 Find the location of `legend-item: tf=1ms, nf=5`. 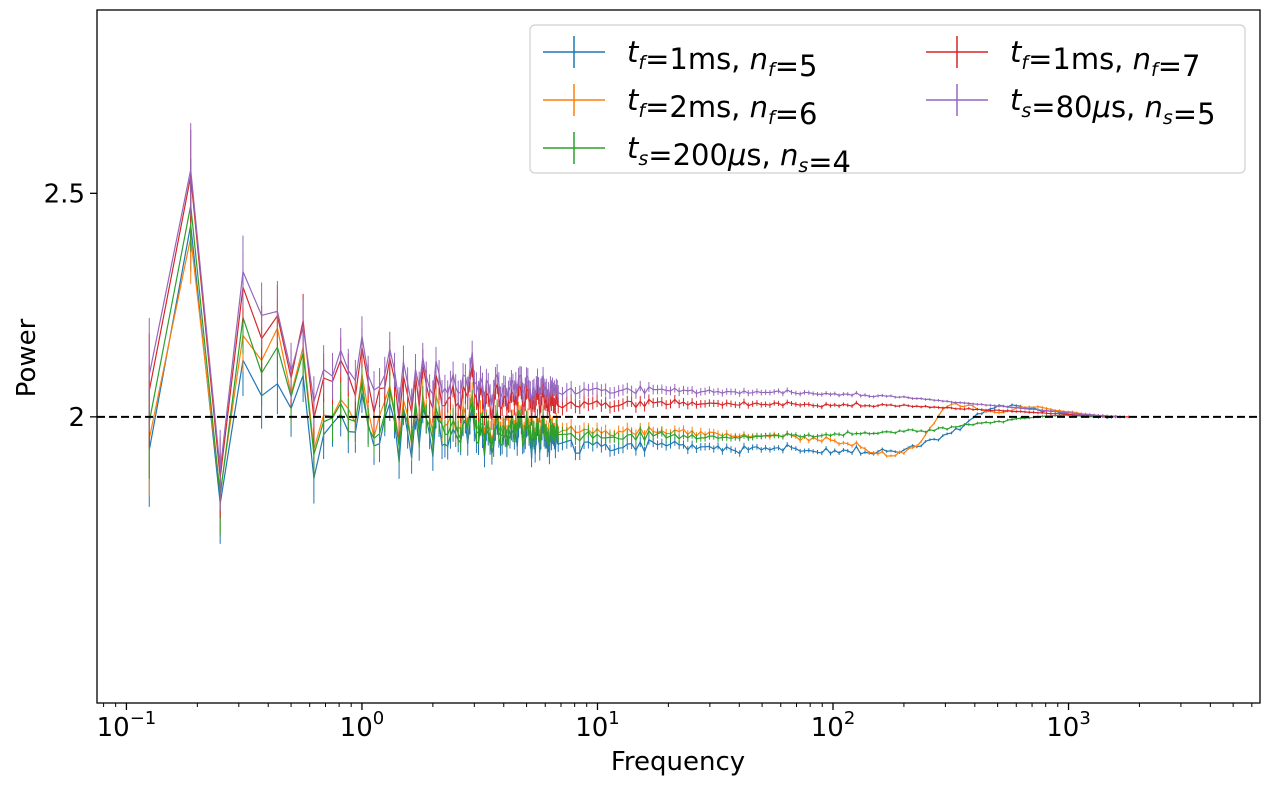

legend-item: tf=1ms, nf=5 is located at coordinates (680, 59).